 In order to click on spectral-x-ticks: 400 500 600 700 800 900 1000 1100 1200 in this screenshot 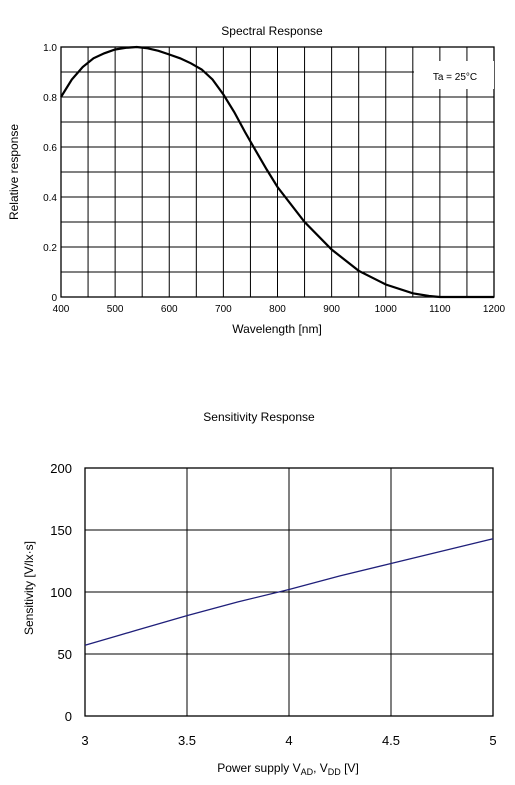, I will do `click(279, 309)`.